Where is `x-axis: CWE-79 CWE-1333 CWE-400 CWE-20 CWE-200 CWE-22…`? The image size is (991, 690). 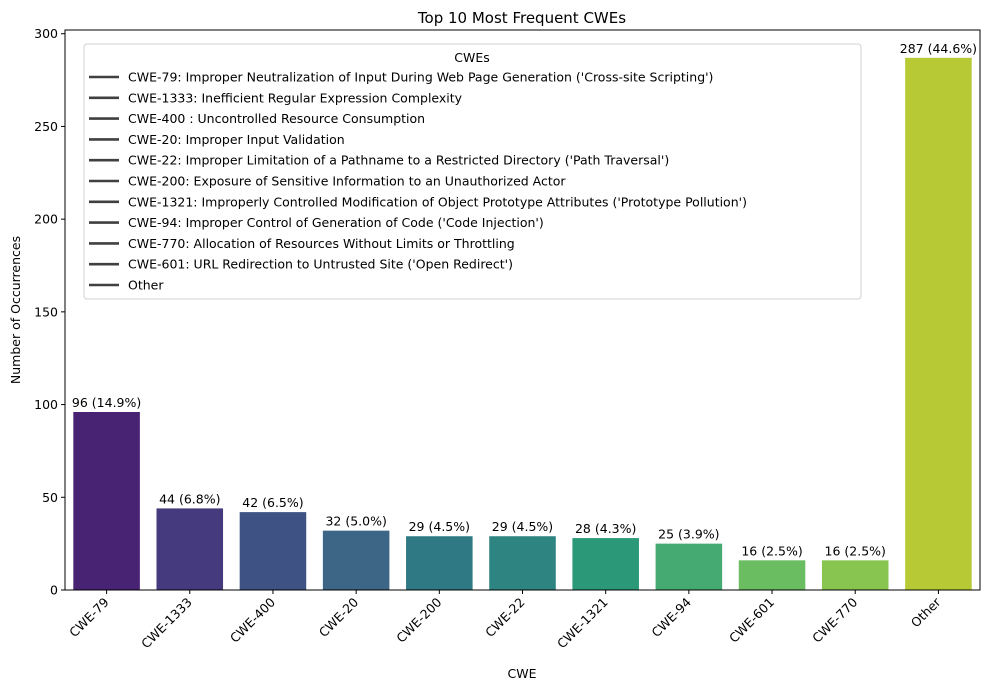
x-axis: CWE-79 CWE-1333 CWE-400 CWE-20 CWE-200 CWE-22… is located at coordinates (505, 620).